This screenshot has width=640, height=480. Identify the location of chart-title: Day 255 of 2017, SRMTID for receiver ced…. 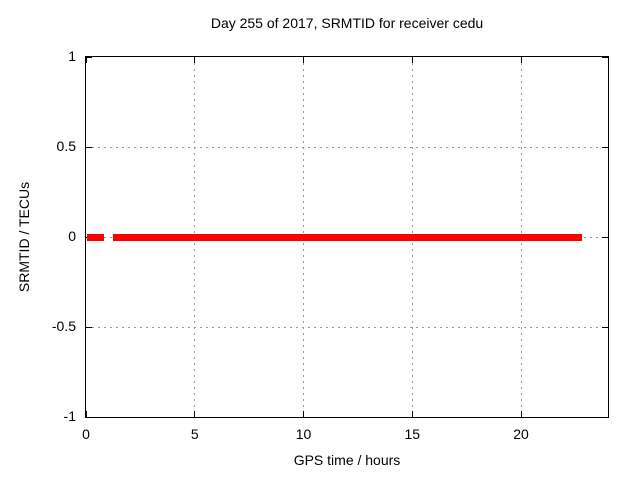
(347, 23).